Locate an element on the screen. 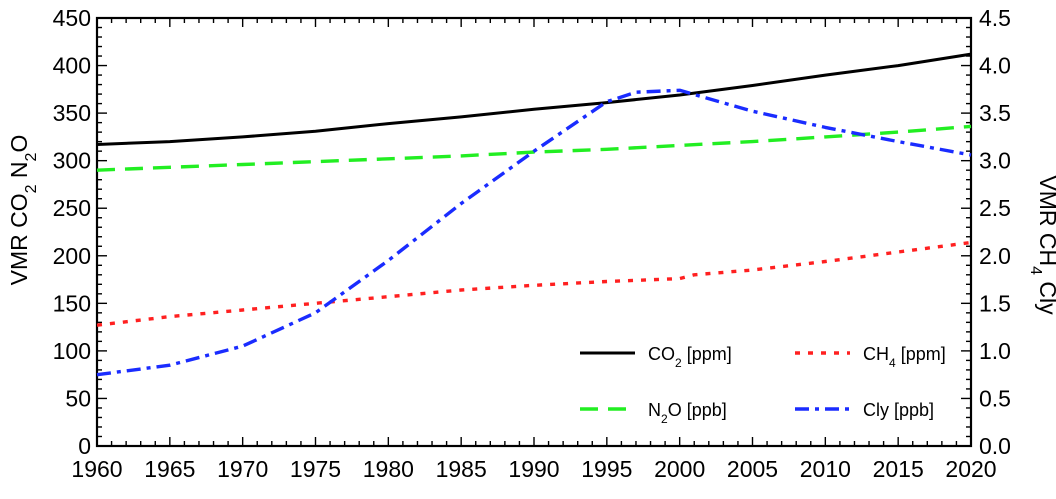 The height and width of the screenshot is (499, 1056). legend-label: CO2 [ppm] is located at coordinates (690, 357).